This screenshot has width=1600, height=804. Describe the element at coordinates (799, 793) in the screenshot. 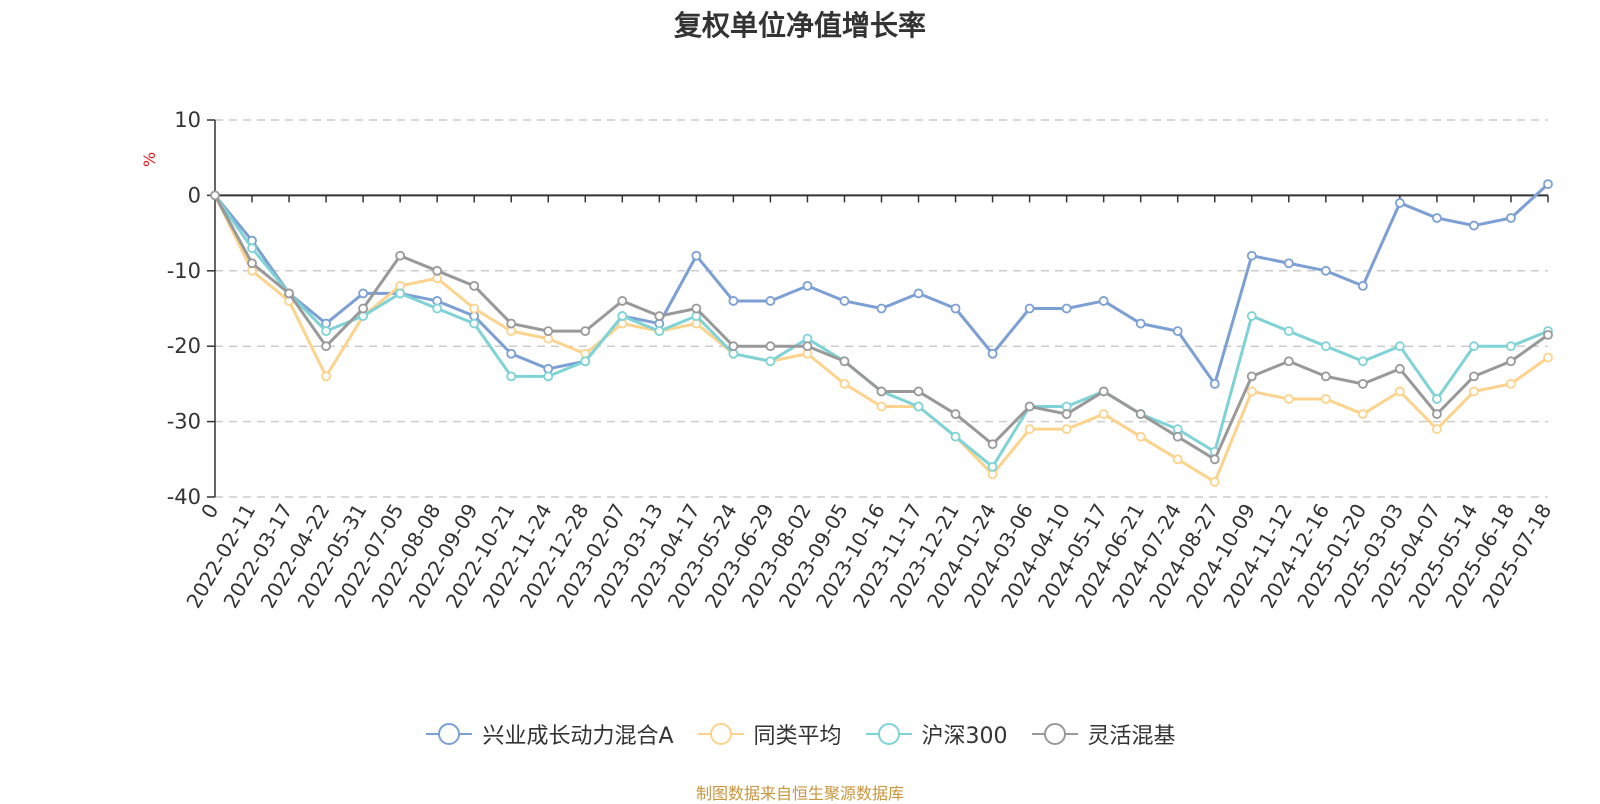

I see `data-source-note: 制图数据来自恒生聚源数据库` at that location.